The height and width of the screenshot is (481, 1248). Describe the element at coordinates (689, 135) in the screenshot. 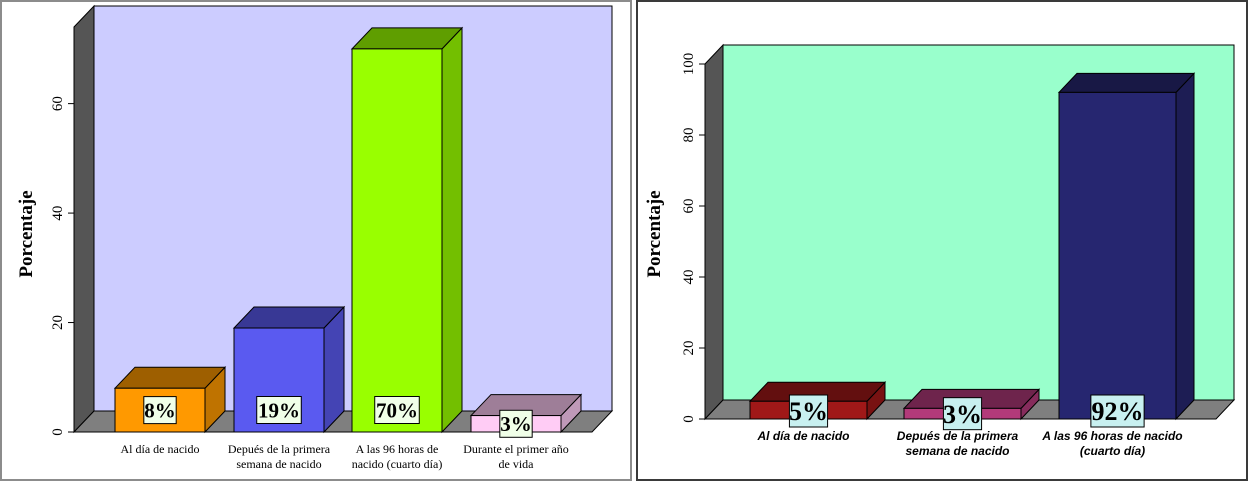

I see `chart-1-y-tick-label-4: 80` at that location.